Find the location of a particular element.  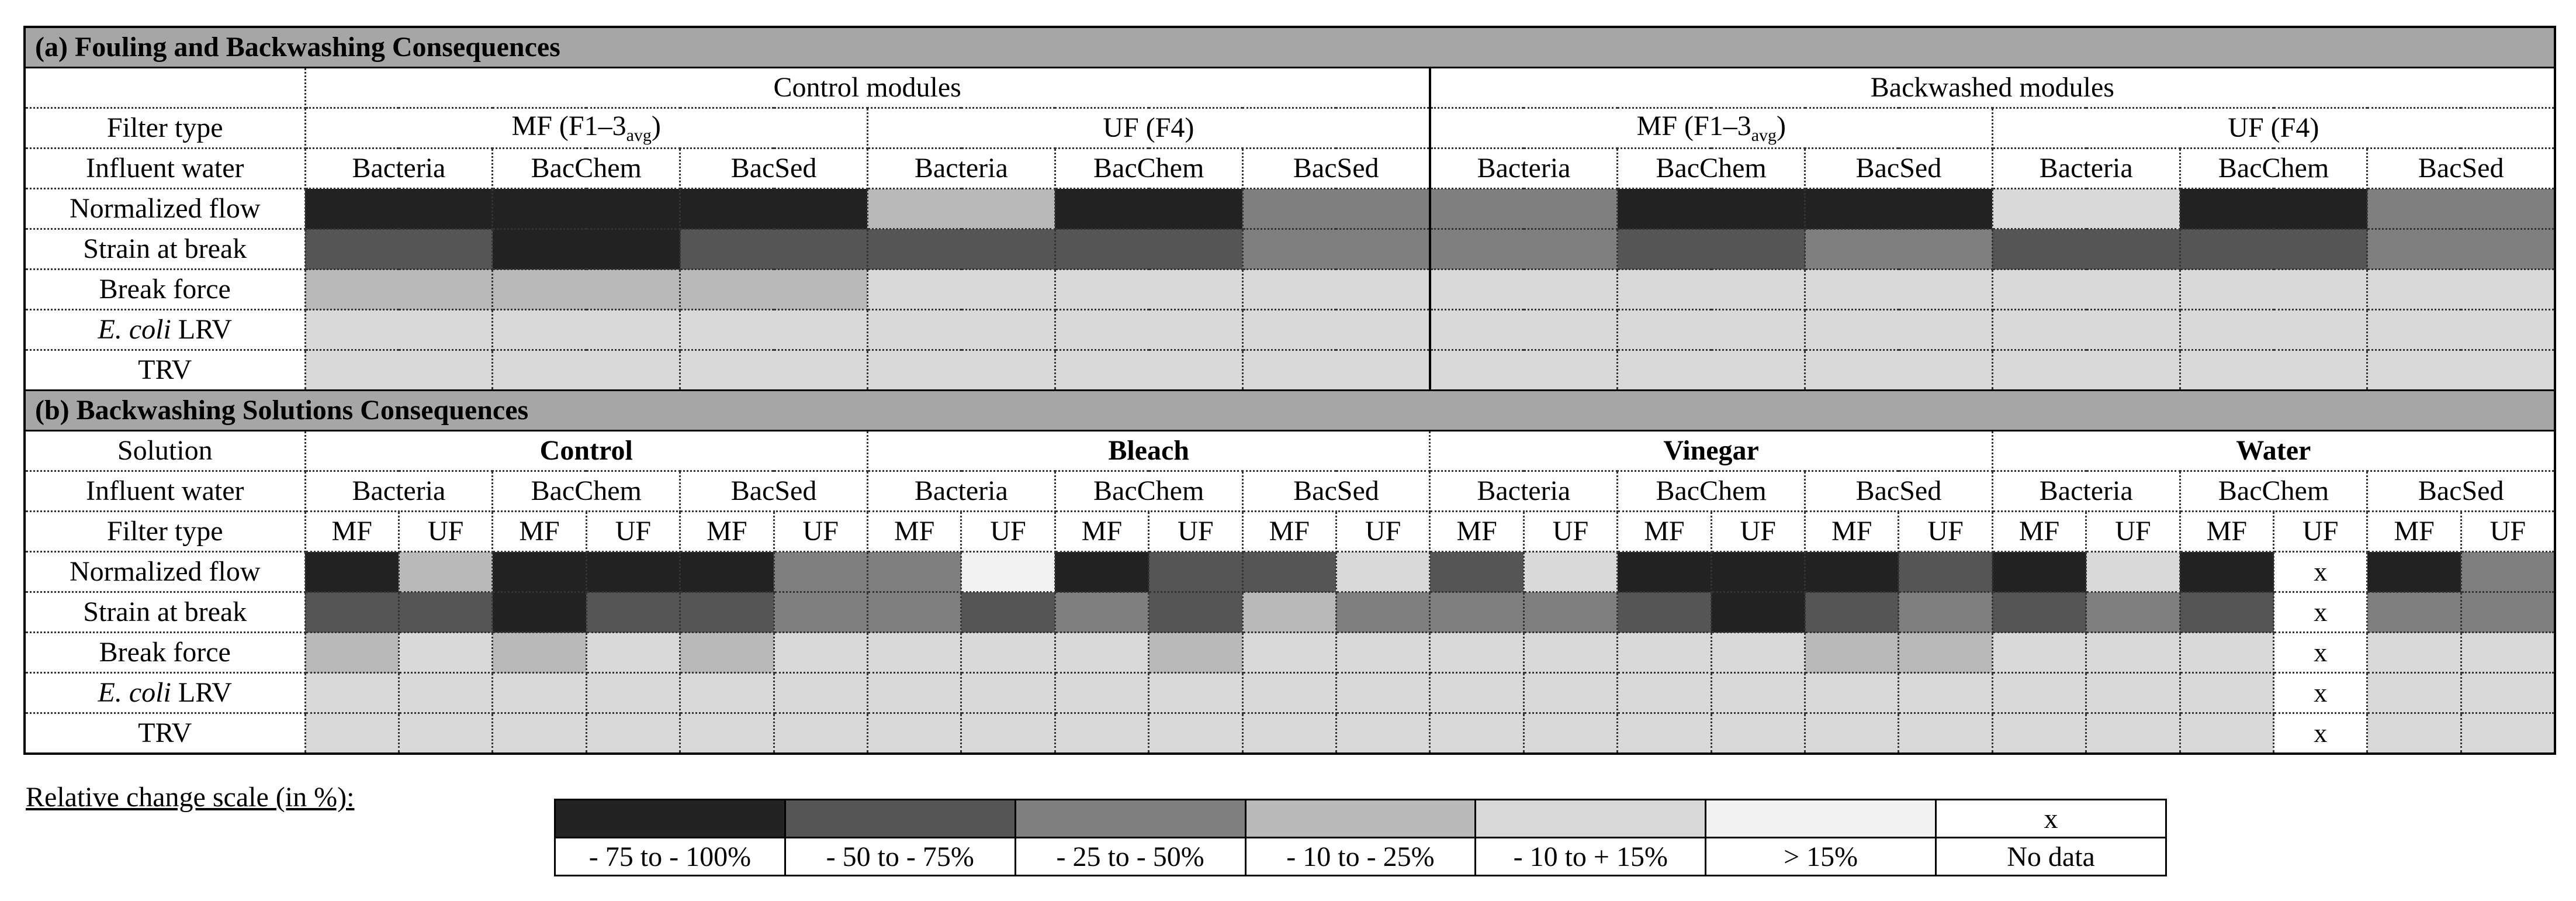

filter-header: MF (F1–3avg) is located at coordinates (1710, 128).